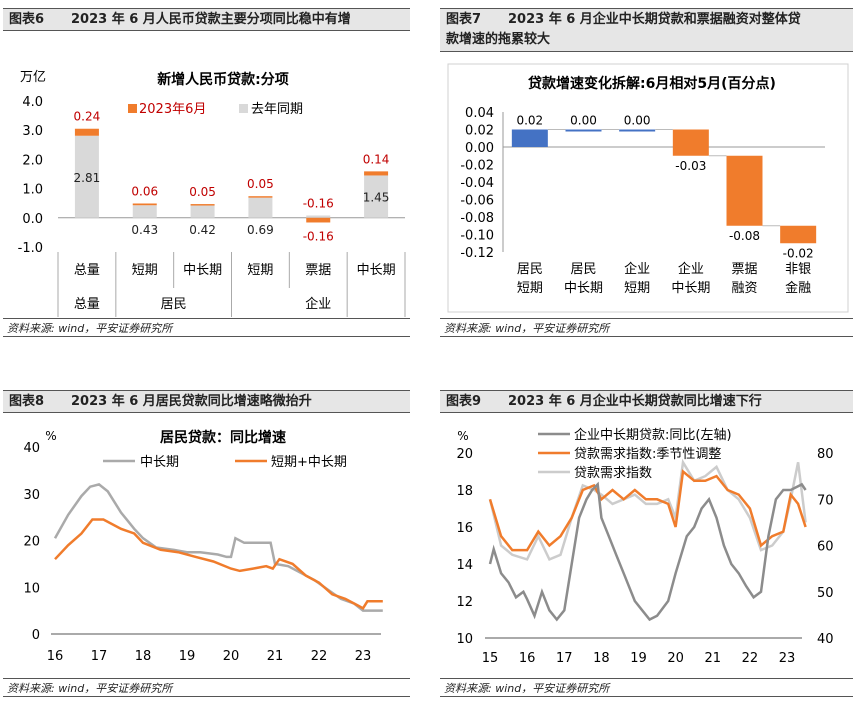 Image resolution: width=858 pixels, height=707 pixels. I want to click on line-loan-demand-index, so click(647, 510).